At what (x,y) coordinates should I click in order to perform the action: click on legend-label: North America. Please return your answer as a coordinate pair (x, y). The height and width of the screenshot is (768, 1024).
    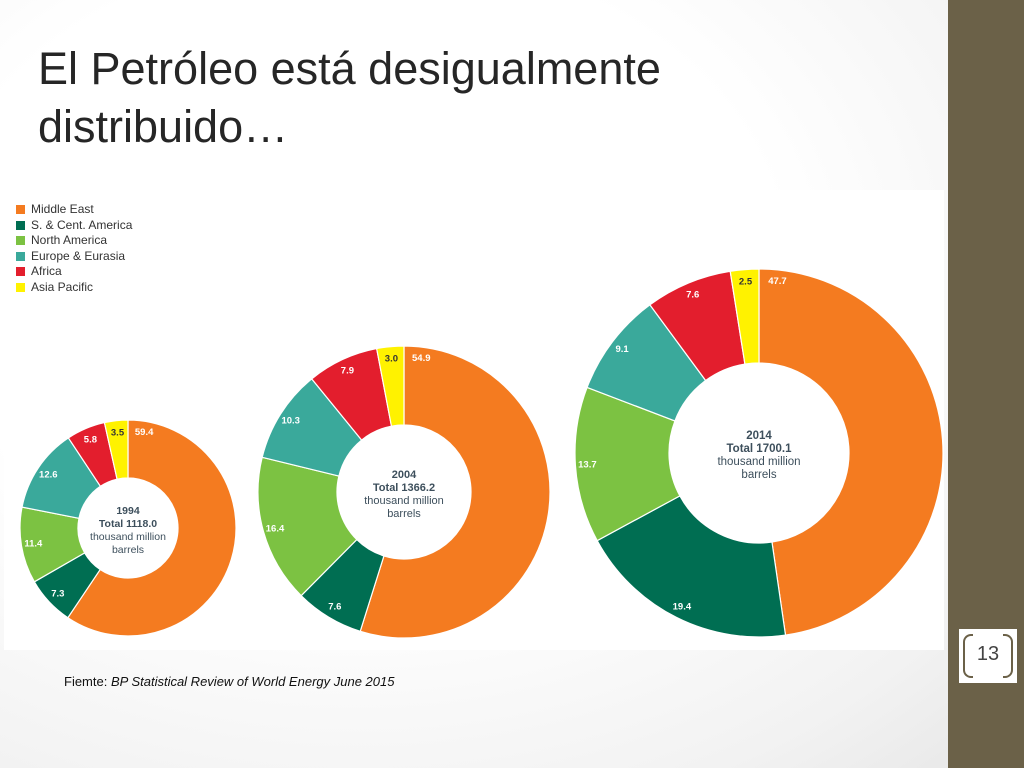
    Looking at the image, I should click on (69, 240).